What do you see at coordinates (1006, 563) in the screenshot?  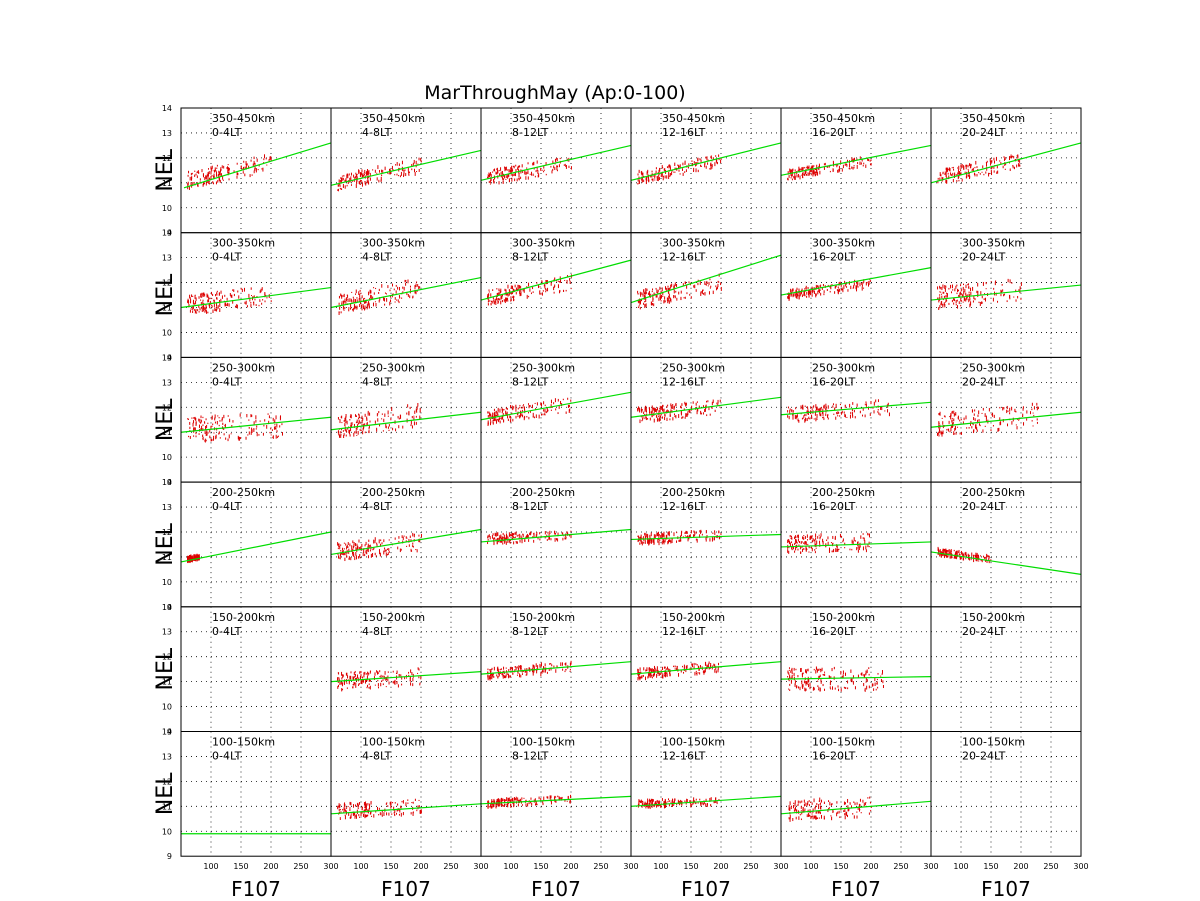 I see `fit-line` at bounding box center [1006, 563].